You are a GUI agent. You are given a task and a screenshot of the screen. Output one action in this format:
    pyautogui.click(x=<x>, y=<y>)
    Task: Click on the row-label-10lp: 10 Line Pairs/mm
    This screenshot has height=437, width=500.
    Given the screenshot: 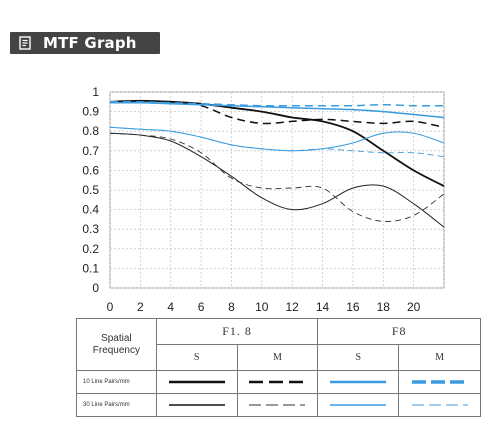 What is the action you would take?
    pyautogui.click(x=116, y=382)
    